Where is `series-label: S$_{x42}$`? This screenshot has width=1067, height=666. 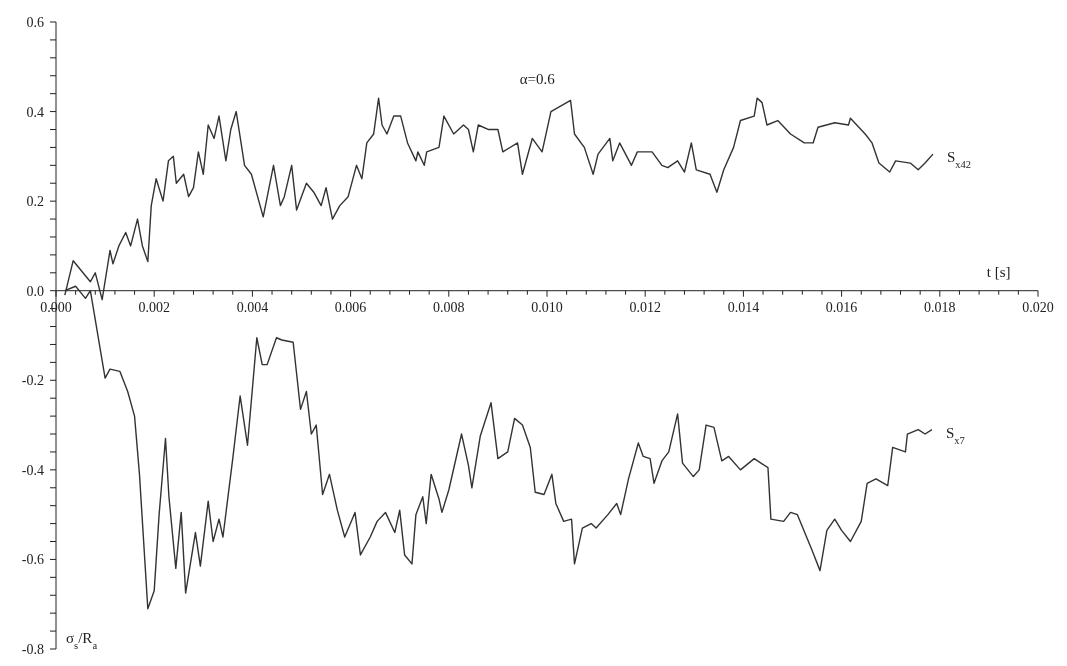 series-label: S$_{x42}$ is located at coordinates (959, 159).